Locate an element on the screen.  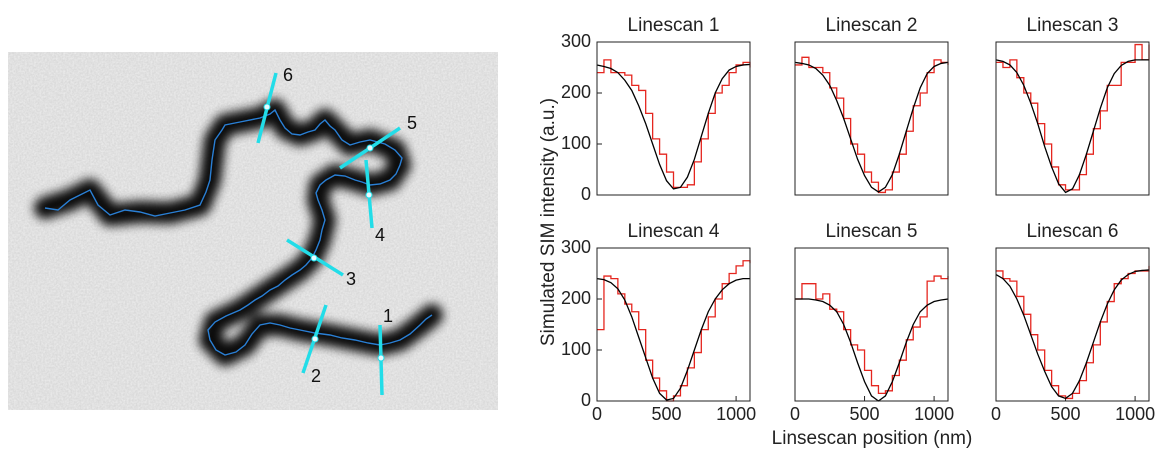
chart-title: Linescan 2 is located at coordinates (872, 25).